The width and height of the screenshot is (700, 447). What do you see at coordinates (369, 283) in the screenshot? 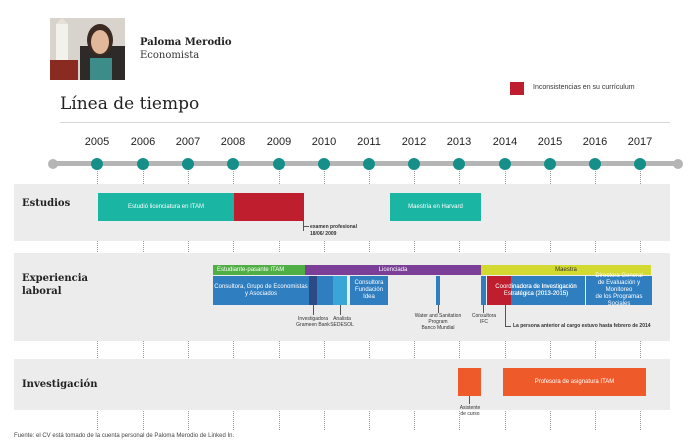
I see `job-label: Consultora` at bounding box center [369, 283].